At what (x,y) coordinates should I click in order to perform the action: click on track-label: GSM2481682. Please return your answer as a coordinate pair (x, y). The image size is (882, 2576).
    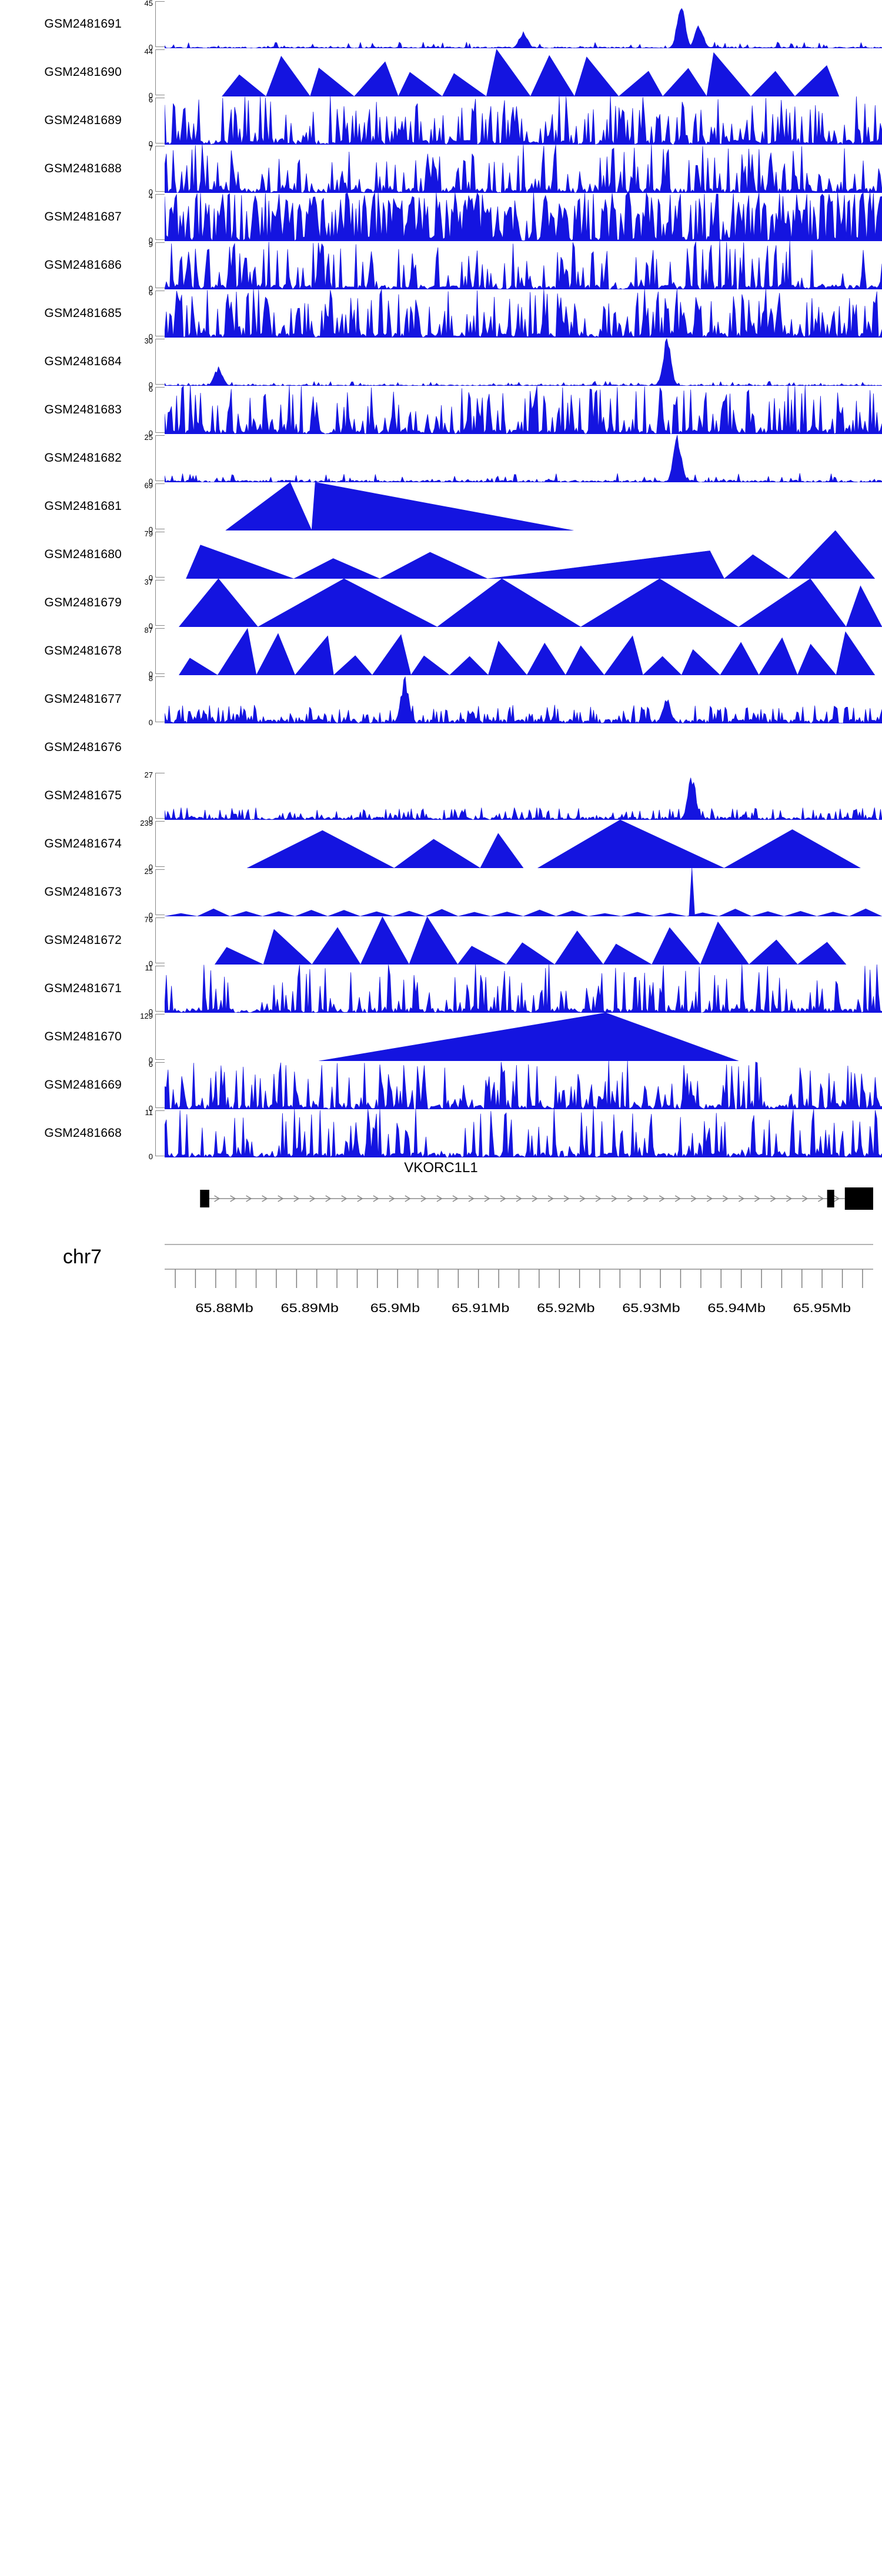
    Looking at the image, I should click on (83, 458).